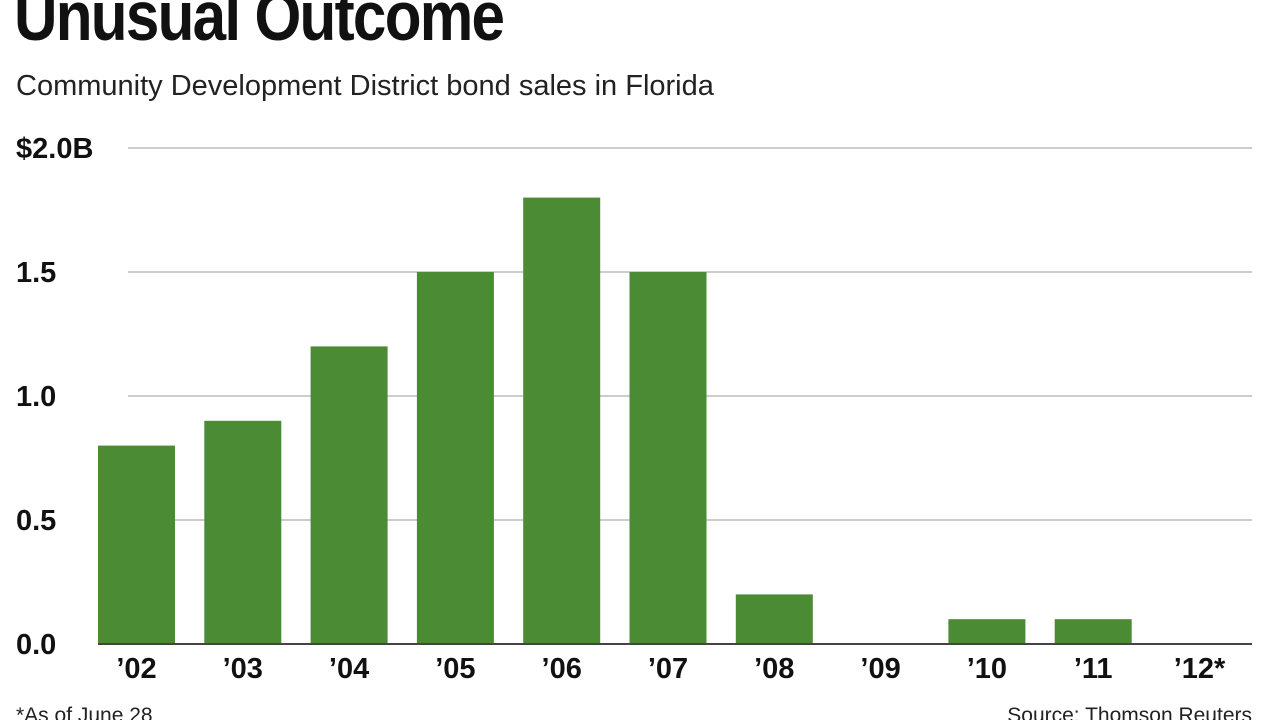  I want to click on y-tick-label: 1.5, so click(36, 273).